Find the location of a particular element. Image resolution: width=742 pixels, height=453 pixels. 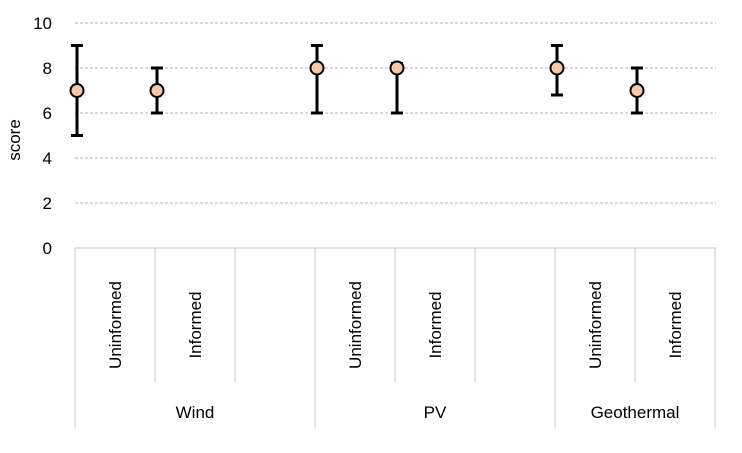

data-points is located at coordinates (357, 79).